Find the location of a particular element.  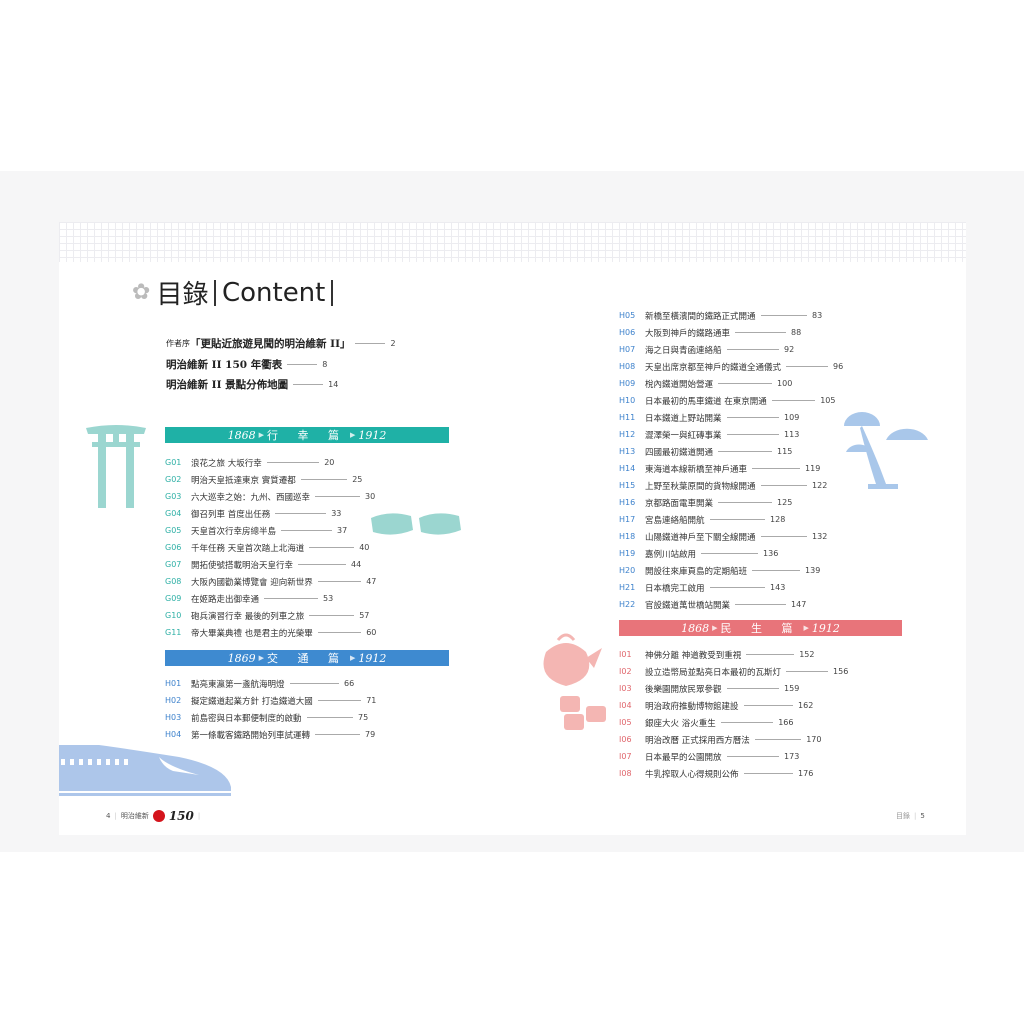

toc-entry: I07 日本最早的公園開放 173 is located at coordinates (733, 756).